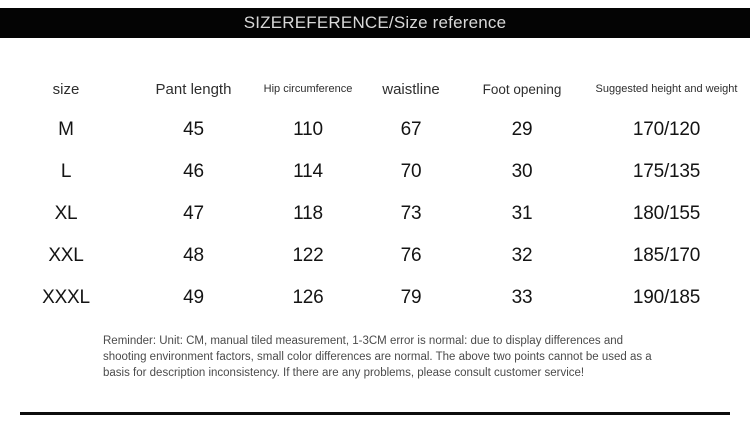  Describe the element at coordinates (666, 129) in the screenshot. I see `table-cell: 170/120` at that location.